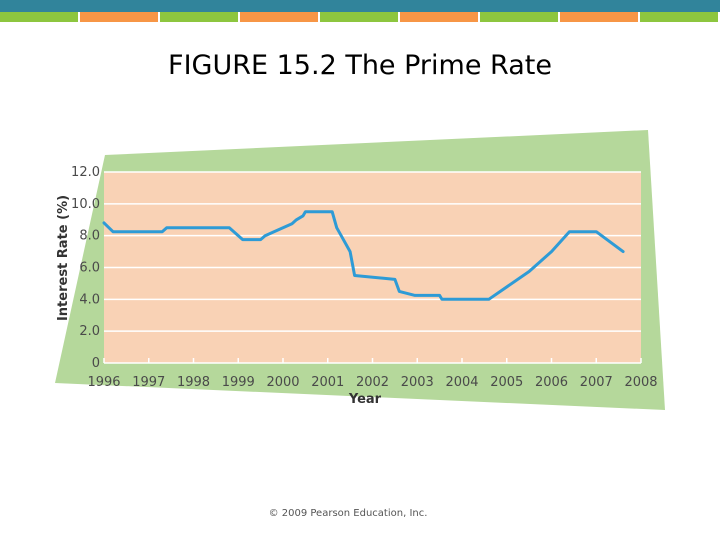 The image size is (720, 540). I want to click on x-tick-label: 1998, so click(193, 382).